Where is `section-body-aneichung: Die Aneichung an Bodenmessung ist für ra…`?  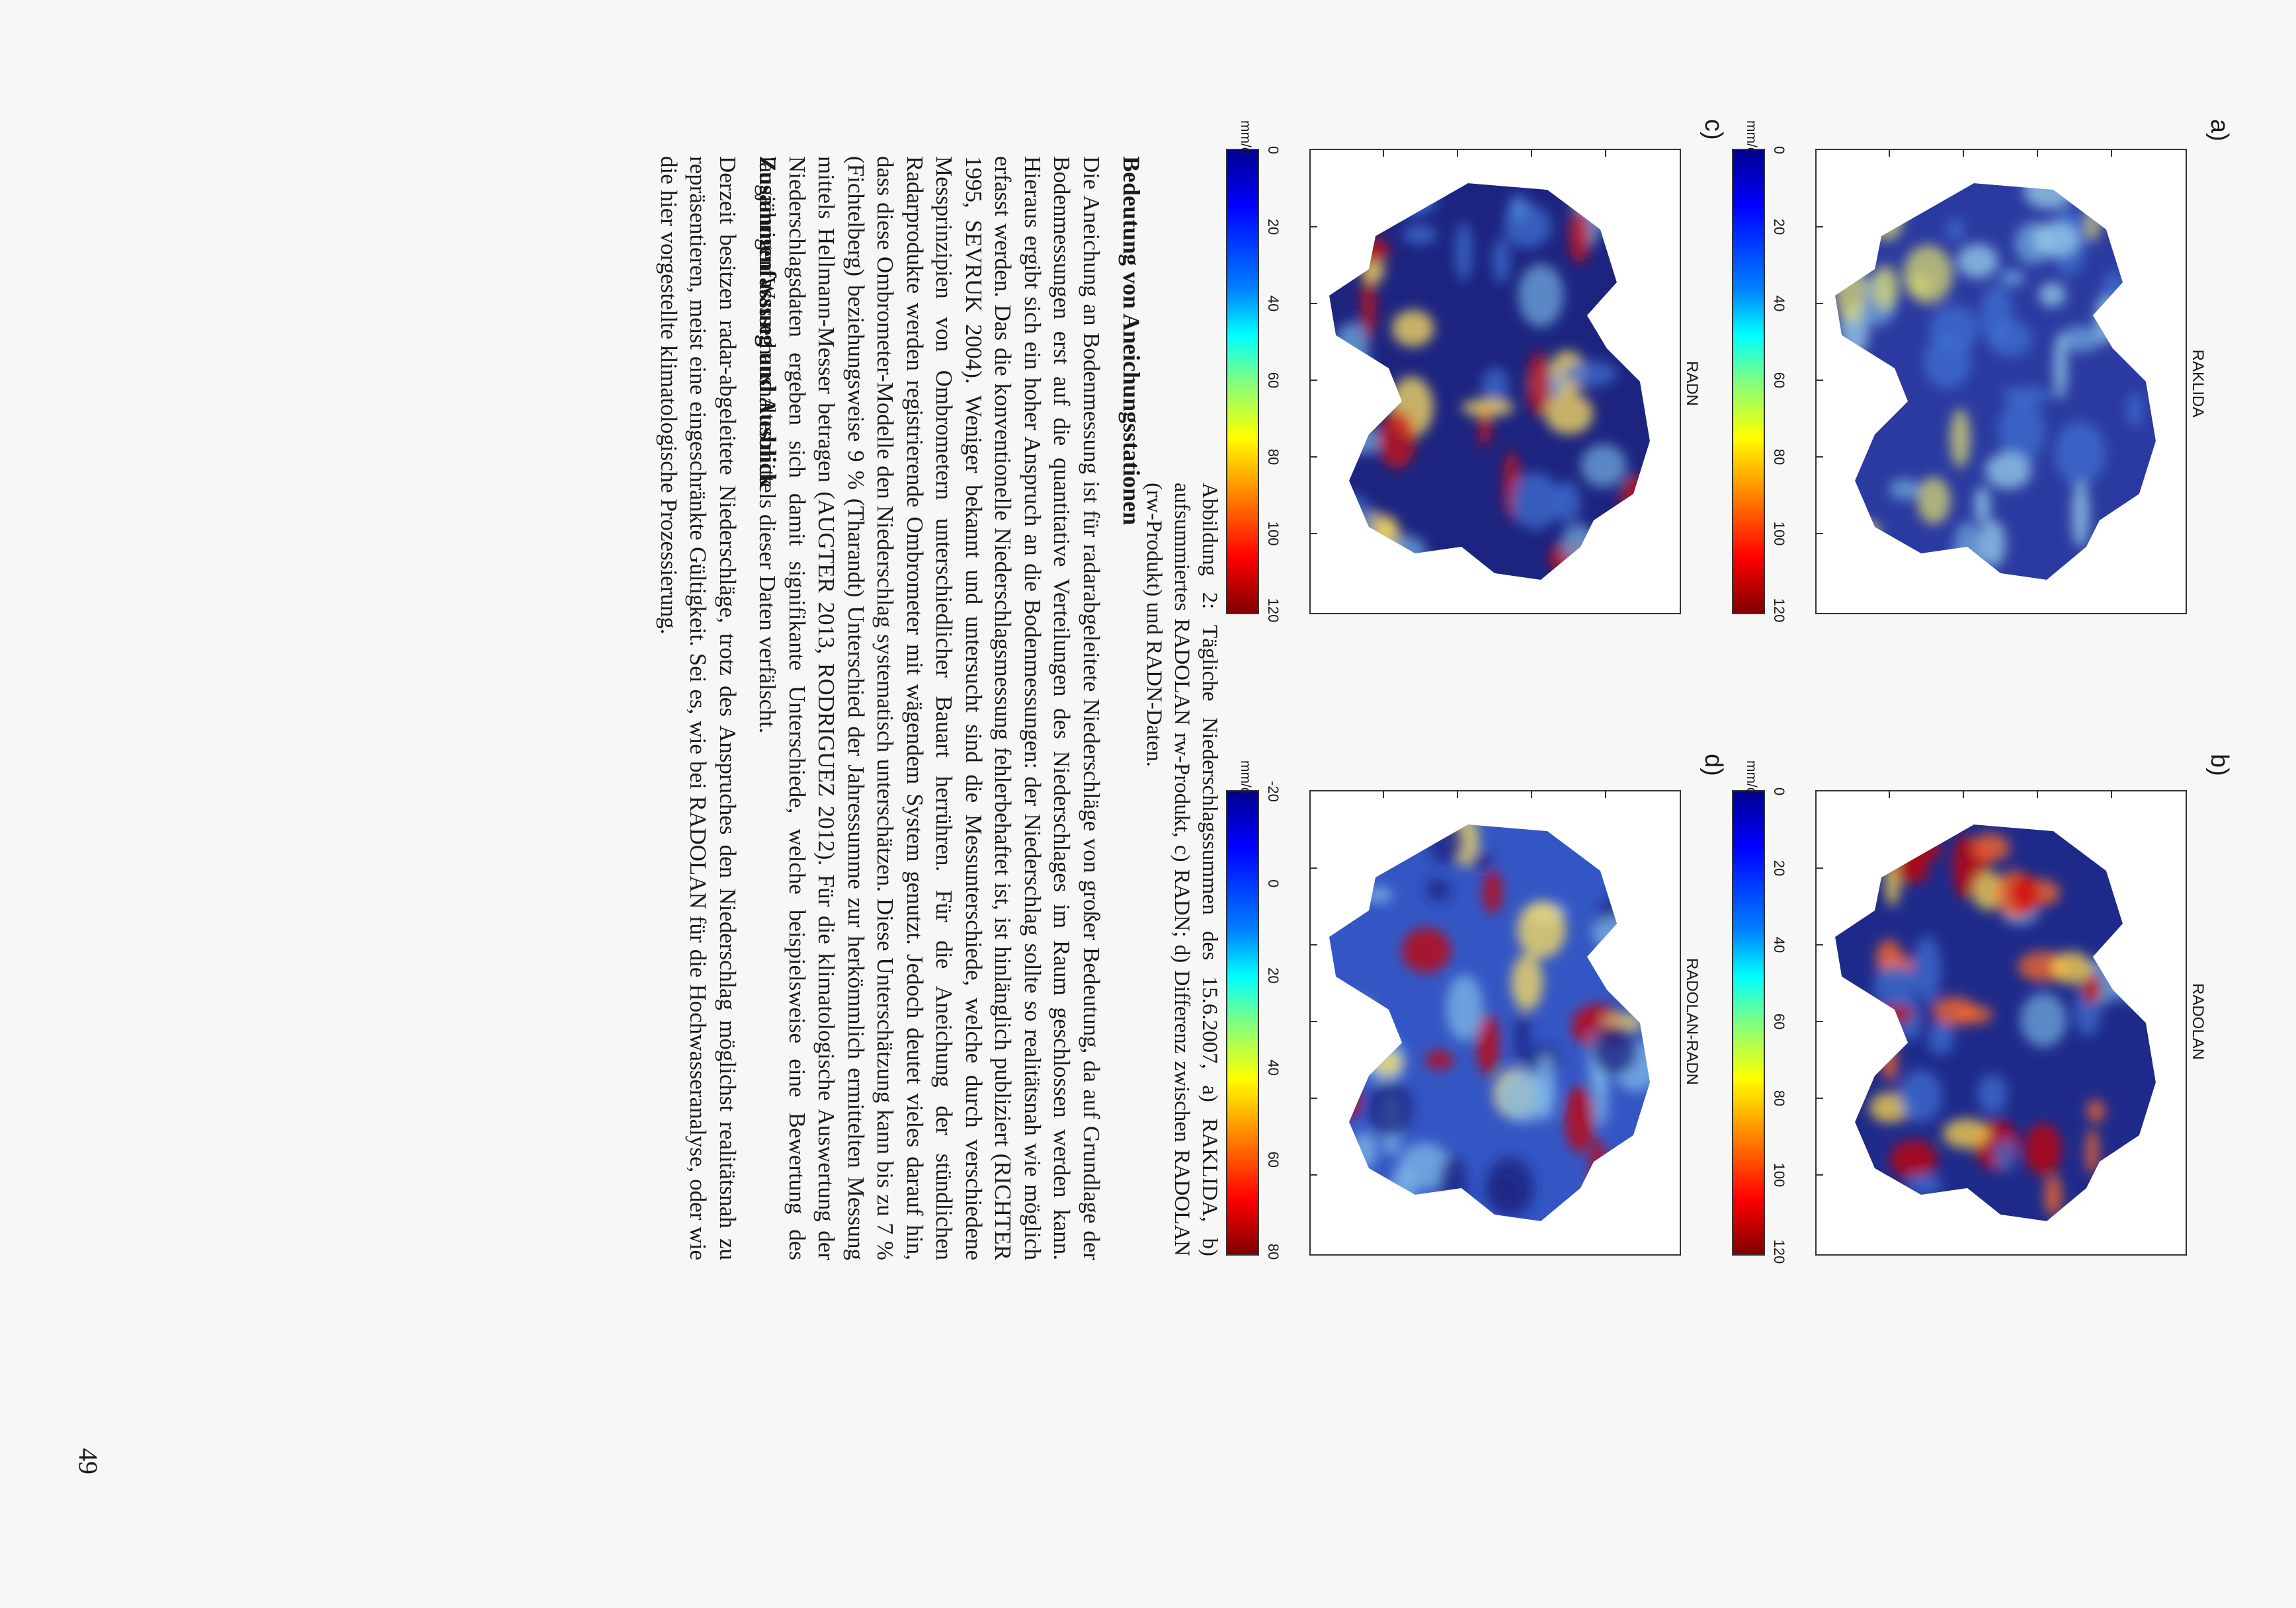 section-body-aneichung: Die Aneichung an Bodenmessung ist für ra… is located at coordinates (930, 708).